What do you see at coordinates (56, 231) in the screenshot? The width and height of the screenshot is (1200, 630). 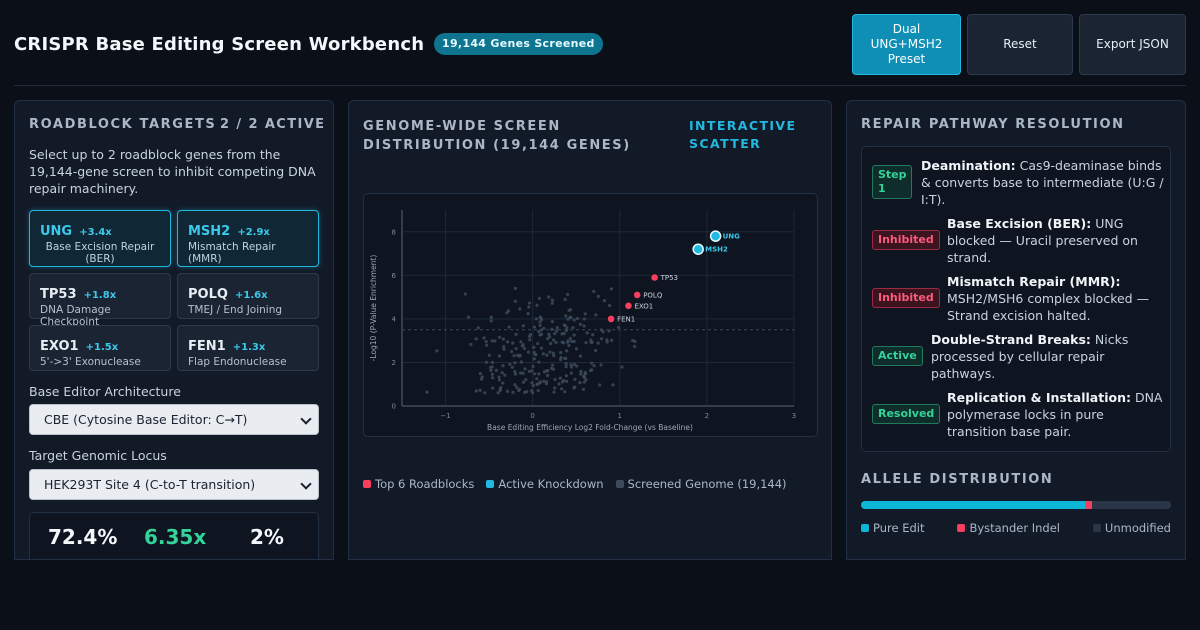 I see `gene-name: UNG` at bounding box center [56, 231].